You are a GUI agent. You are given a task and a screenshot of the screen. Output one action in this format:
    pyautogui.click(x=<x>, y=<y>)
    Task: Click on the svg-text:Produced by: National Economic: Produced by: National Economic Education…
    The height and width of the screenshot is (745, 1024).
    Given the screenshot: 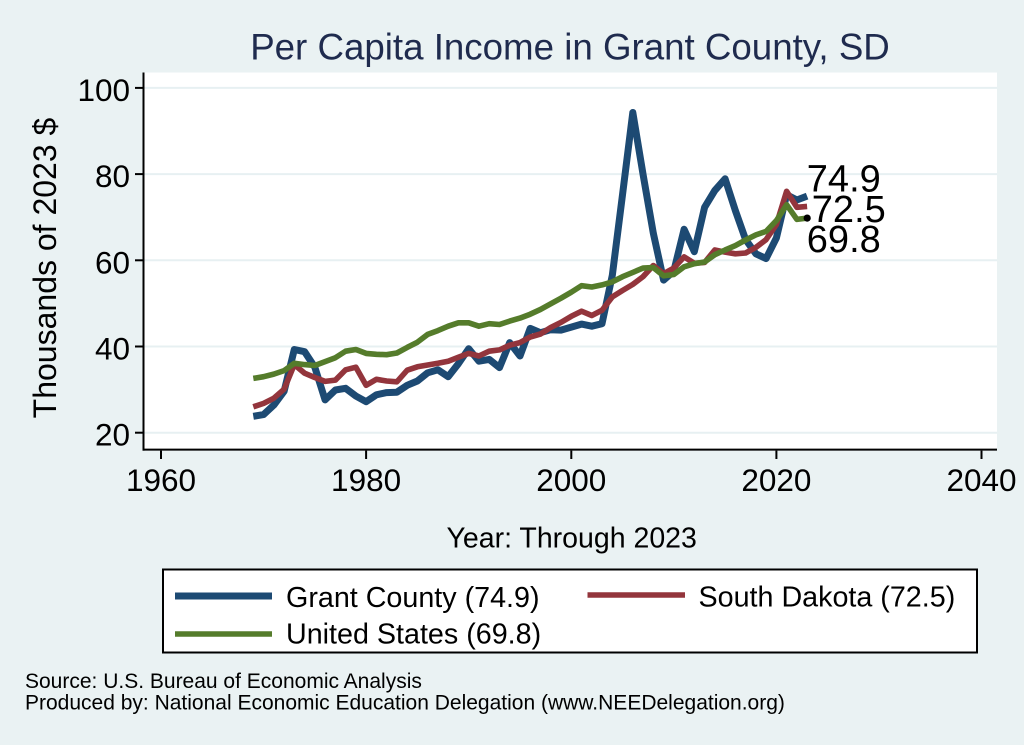 What is the action you would take?
    pyautogui.click(x=405, y=702)
    